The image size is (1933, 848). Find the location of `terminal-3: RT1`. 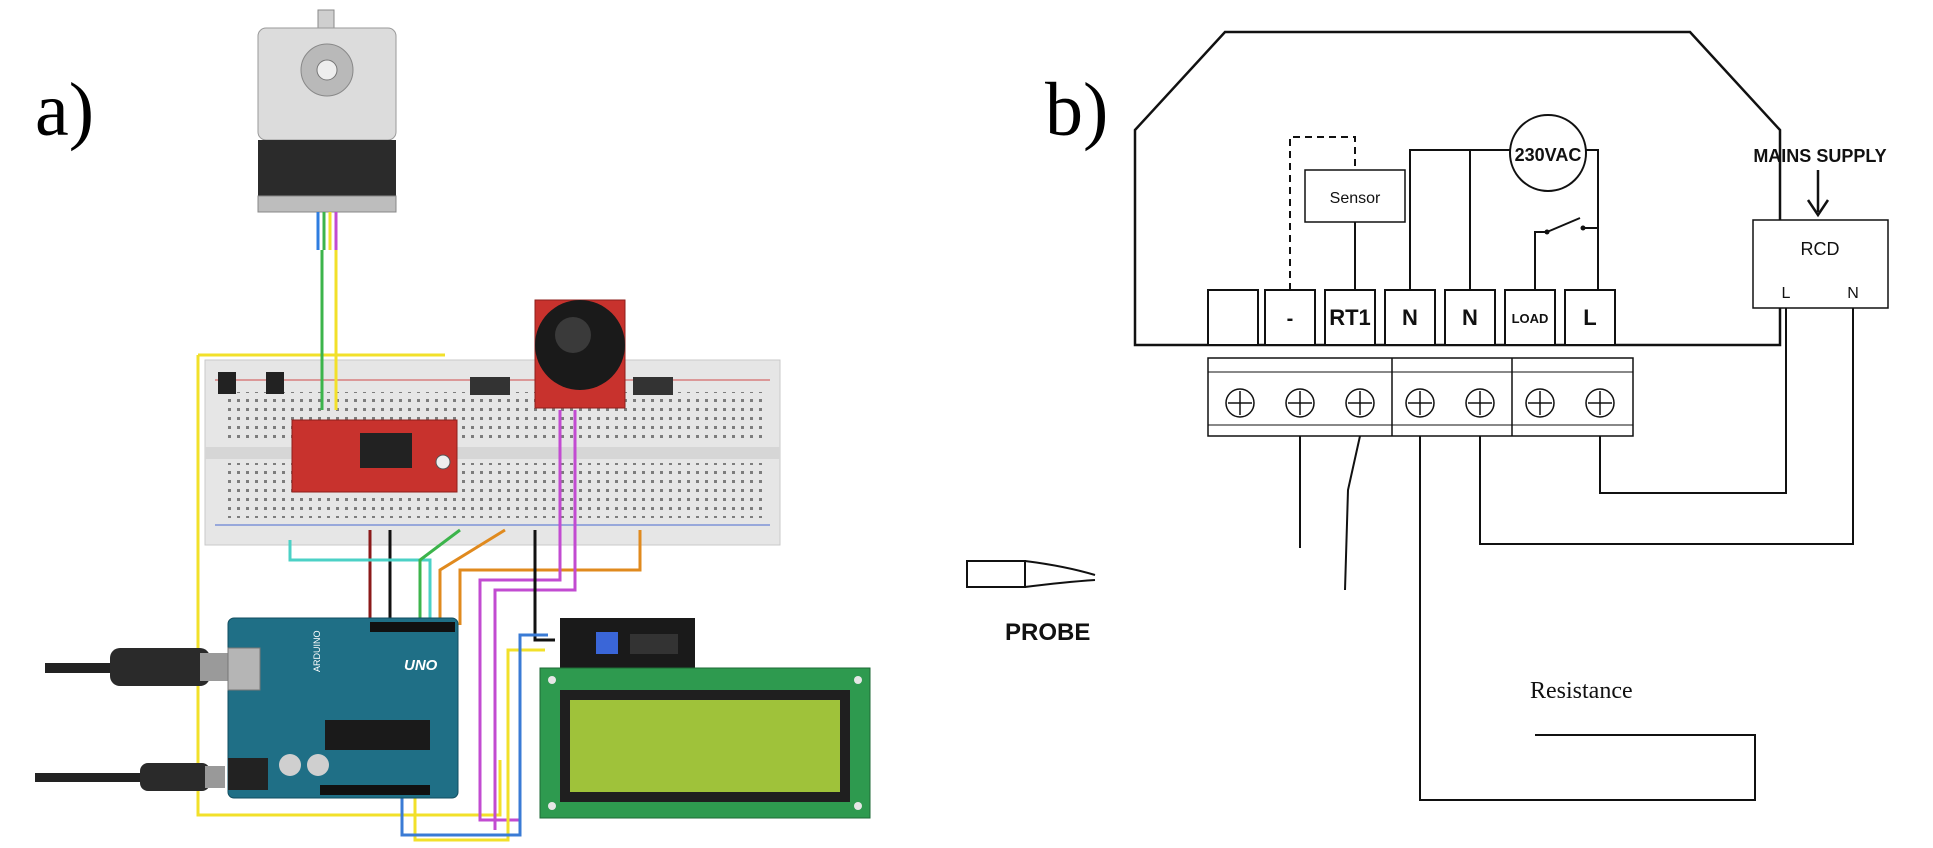

terminal-3: RT1 is located at coordinates (1350, 317).